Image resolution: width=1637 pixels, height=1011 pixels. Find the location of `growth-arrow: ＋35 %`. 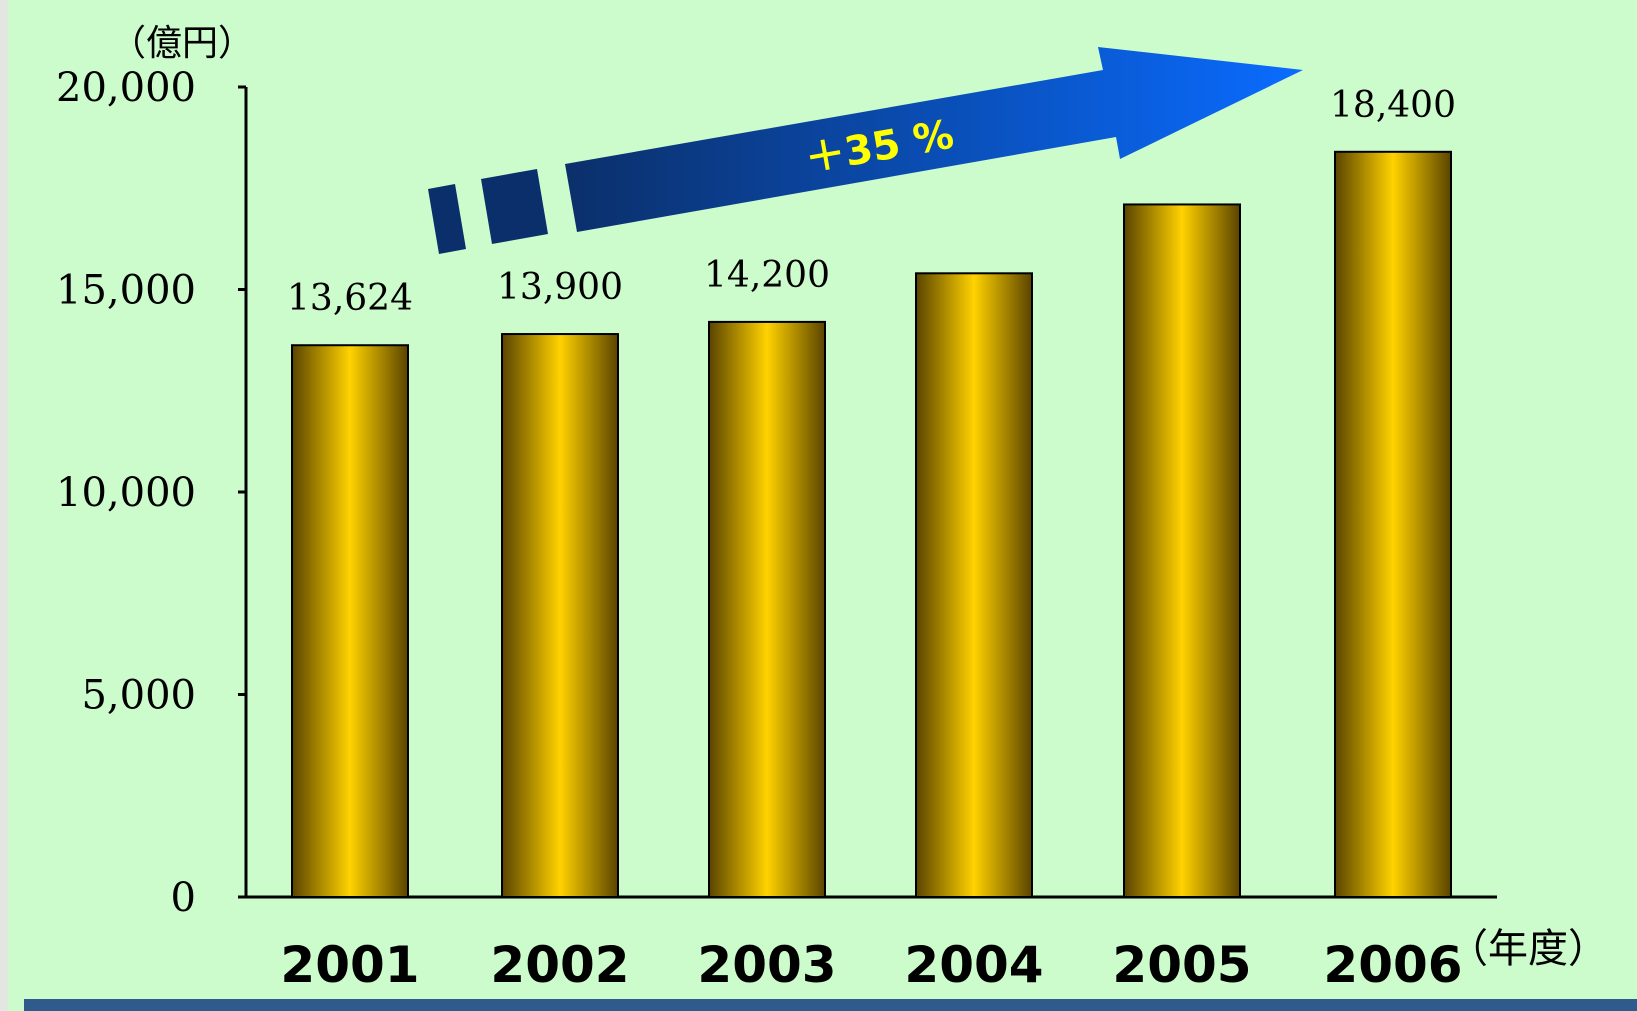

growth-arrow: ＋35 % is located at coordinates (865, 150).